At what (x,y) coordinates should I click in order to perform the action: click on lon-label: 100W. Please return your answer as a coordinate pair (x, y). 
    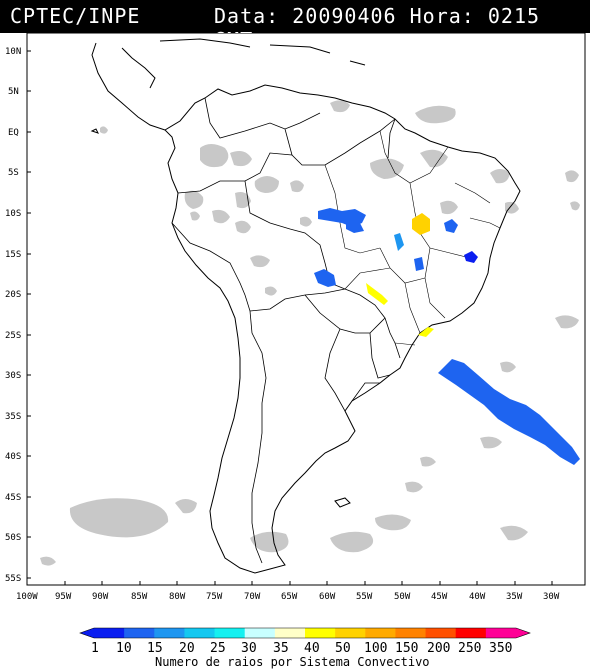
    Looking at the image, I should click on (27, 597).